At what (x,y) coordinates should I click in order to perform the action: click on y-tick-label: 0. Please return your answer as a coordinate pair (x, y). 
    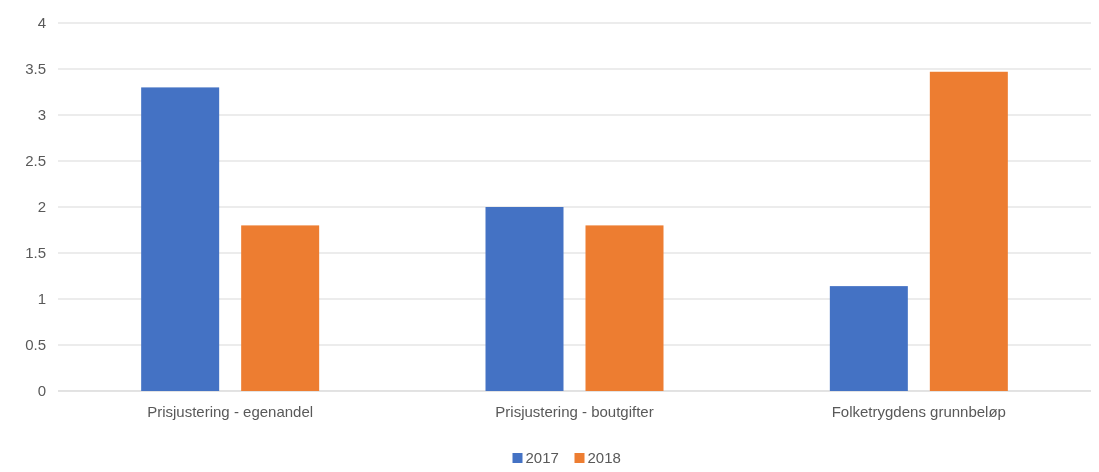
    Looking at the image, I should click on (41, 391).